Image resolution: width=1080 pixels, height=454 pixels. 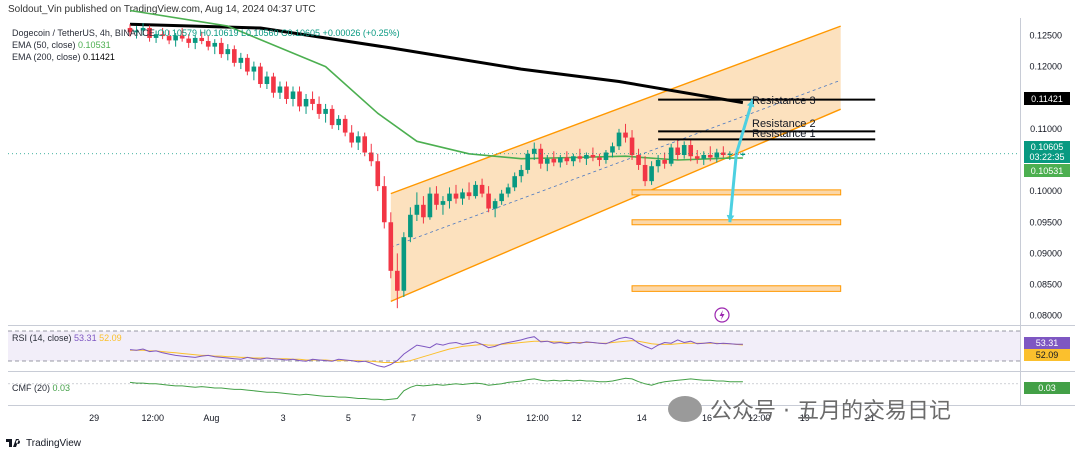 I want to click on price-tick-label: 0.11000, so click(x=1046, y=129).